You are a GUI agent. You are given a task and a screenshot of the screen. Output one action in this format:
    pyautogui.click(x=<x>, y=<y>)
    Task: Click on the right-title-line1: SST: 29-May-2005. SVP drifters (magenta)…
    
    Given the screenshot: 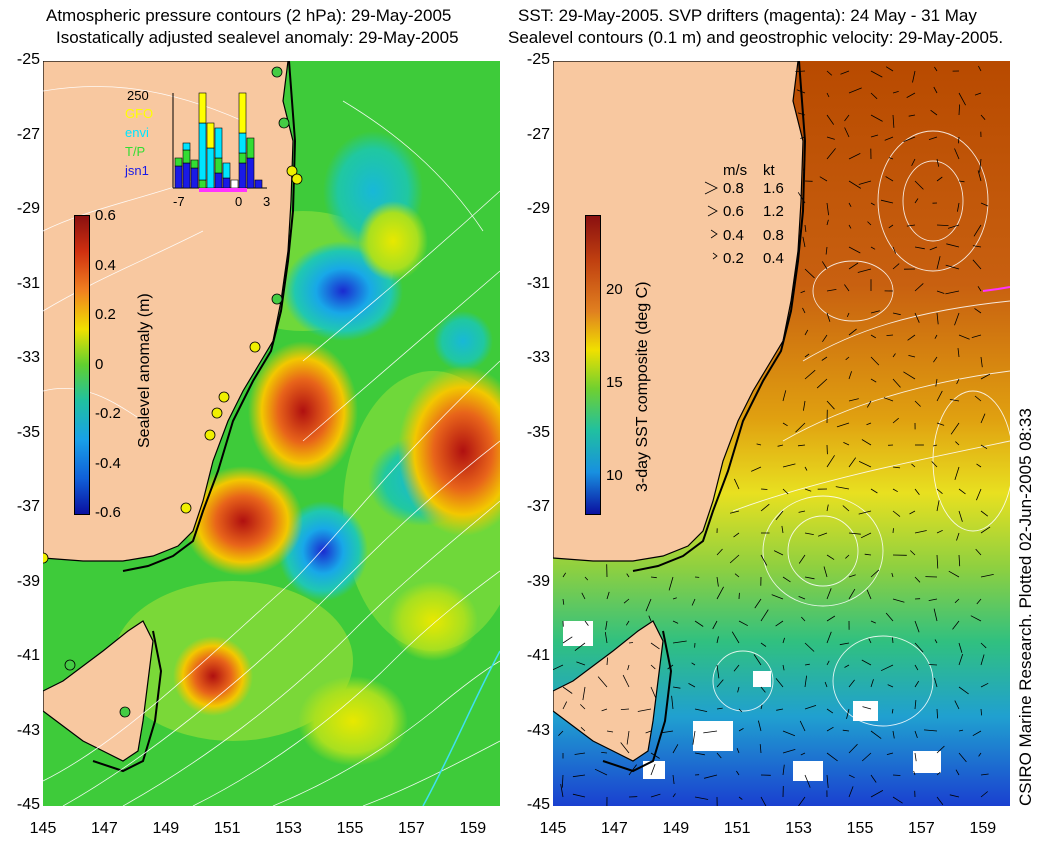 What is the action you would take?
    pyautogui.click(x=747, y=15)
    